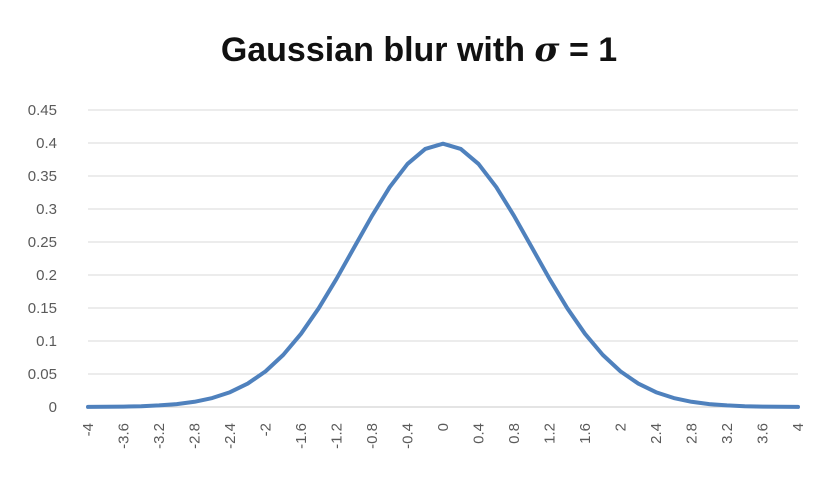 This screenshot has height=478, width=838. What do you see at coordinates (692, 433) in the screenshot?
I see `x-tick-label: 2.8` at bounding box center [692, 433].